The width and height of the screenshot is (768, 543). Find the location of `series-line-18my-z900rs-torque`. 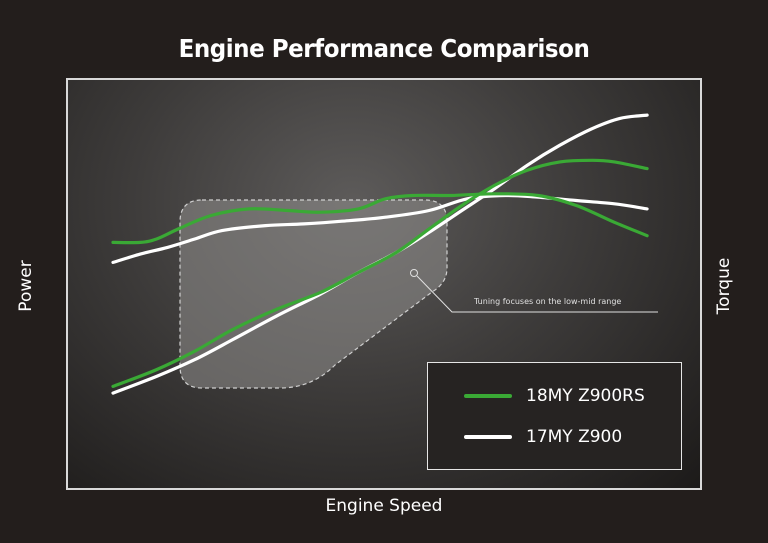

series-line-18my-z900rs-torque is located at coordinates (380, 218).